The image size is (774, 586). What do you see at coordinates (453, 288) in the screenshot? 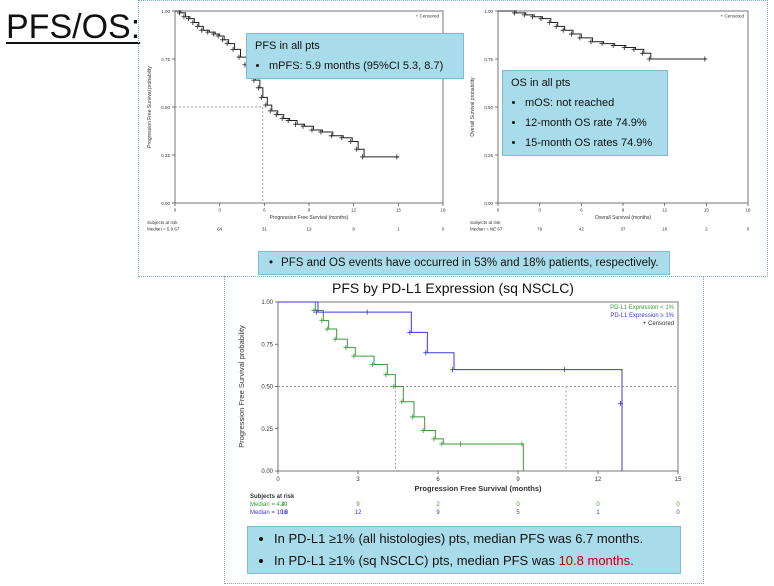
I see `pdl1-chart-title: PFS by PD-L1 Expression (sq NSCLC)` at bounding box center [453, 288].